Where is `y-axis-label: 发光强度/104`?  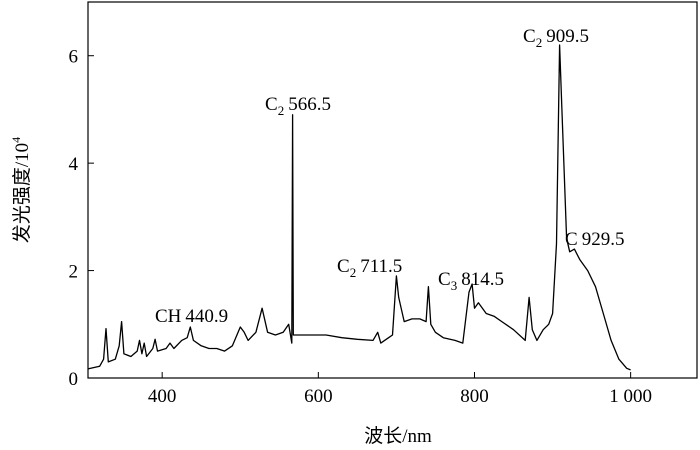 y-axis-label: 发光强度/104 is located at coordinates (21, 190).